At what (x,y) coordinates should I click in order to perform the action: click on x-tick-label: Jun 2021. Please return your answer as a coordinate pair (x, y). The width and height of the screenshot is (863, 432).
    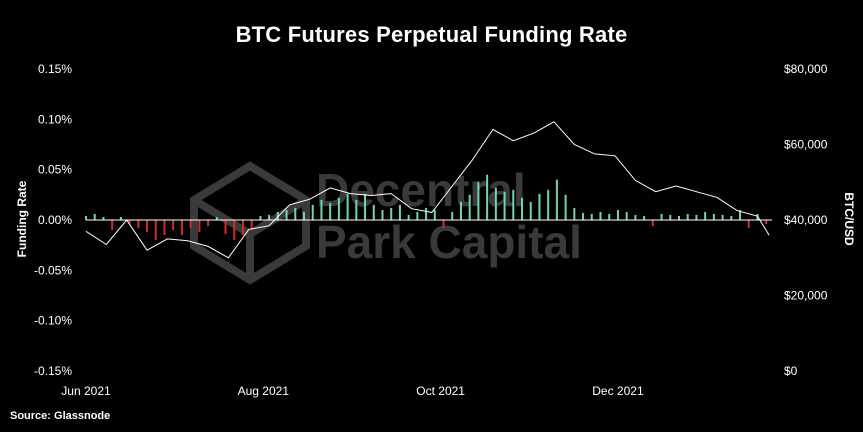
    Looking at the image, I should click on (86, 391).